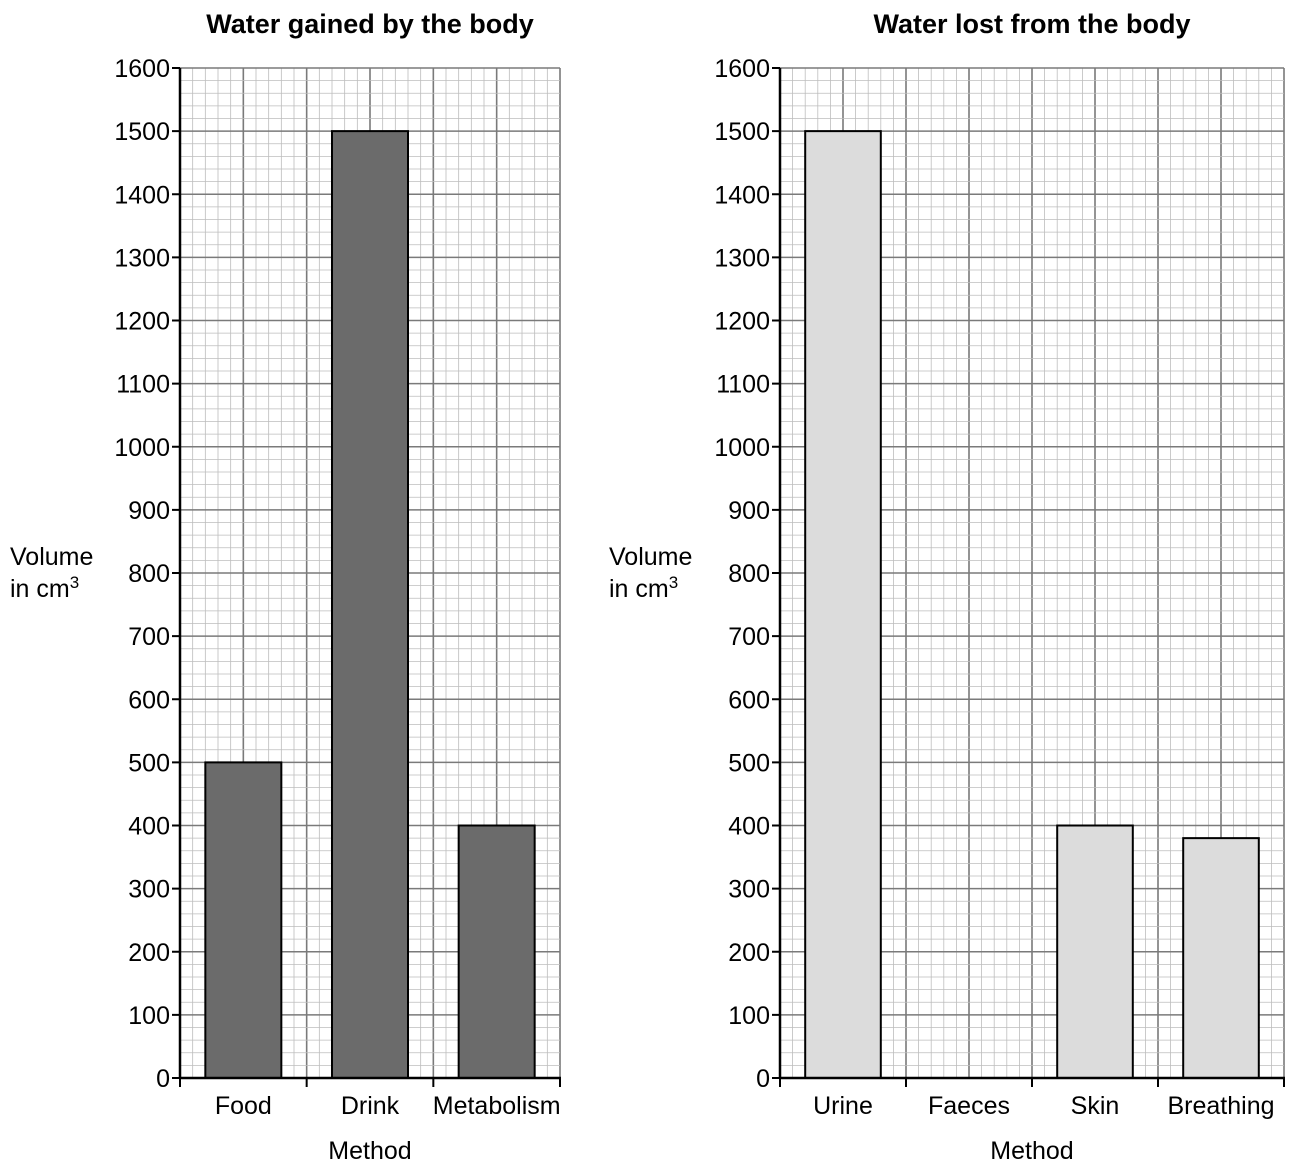 This screenshot has width=1295, height=1165. Describe the element at coordinates (243, 1106) in the screenshot. I see `x-tick-label: Food` at that location.